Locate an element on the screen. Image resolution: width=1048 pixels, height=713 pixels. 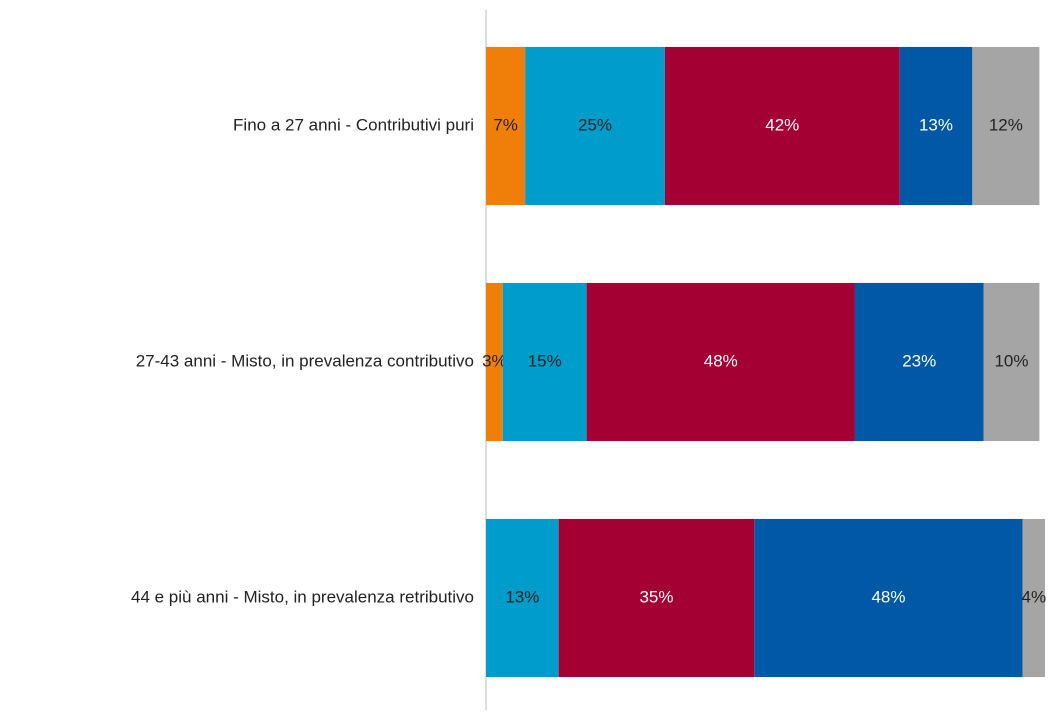
data-label: 23% is located at coordinates (919, 360).